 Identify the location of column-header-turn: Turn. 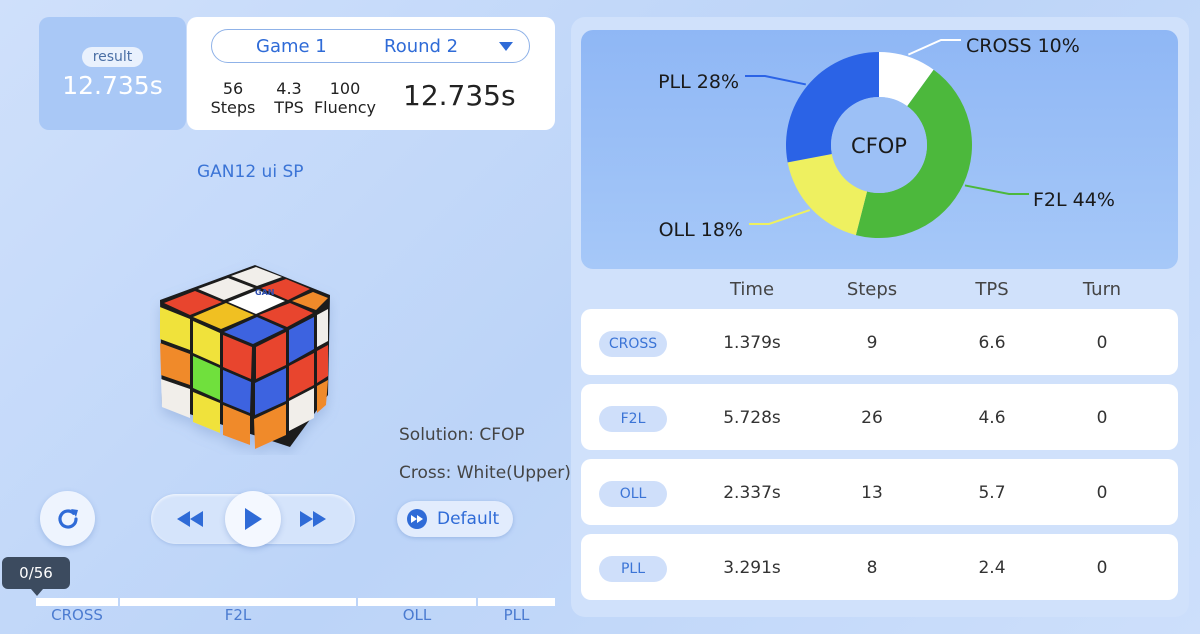
(1102, 289).